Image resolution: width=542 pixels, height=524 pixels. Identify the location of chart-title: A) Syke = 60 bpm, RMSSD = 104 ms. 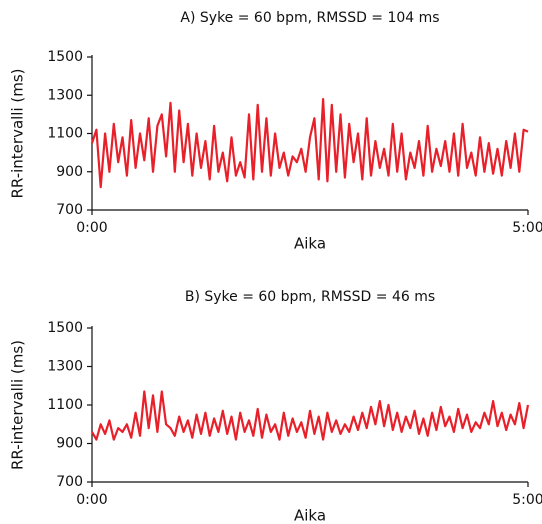
(309, 18).